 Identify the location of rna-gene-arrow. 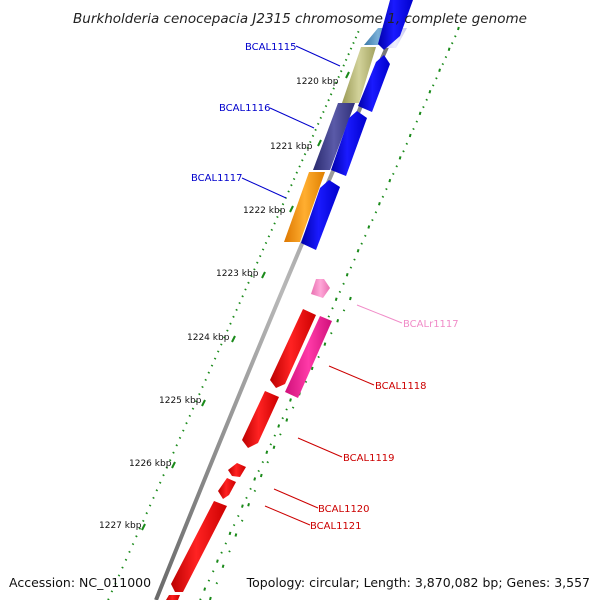
(320, 288).